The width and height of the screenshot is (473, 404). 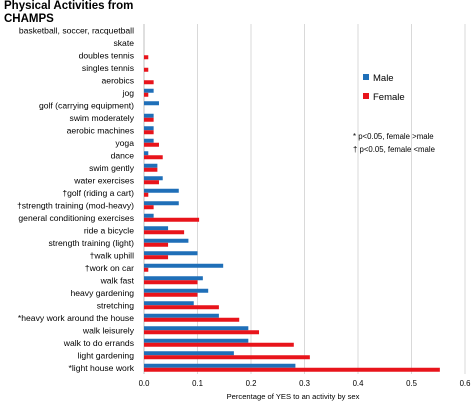 I want to click on category-label: †walk uphill, so click(x=112, y=255).